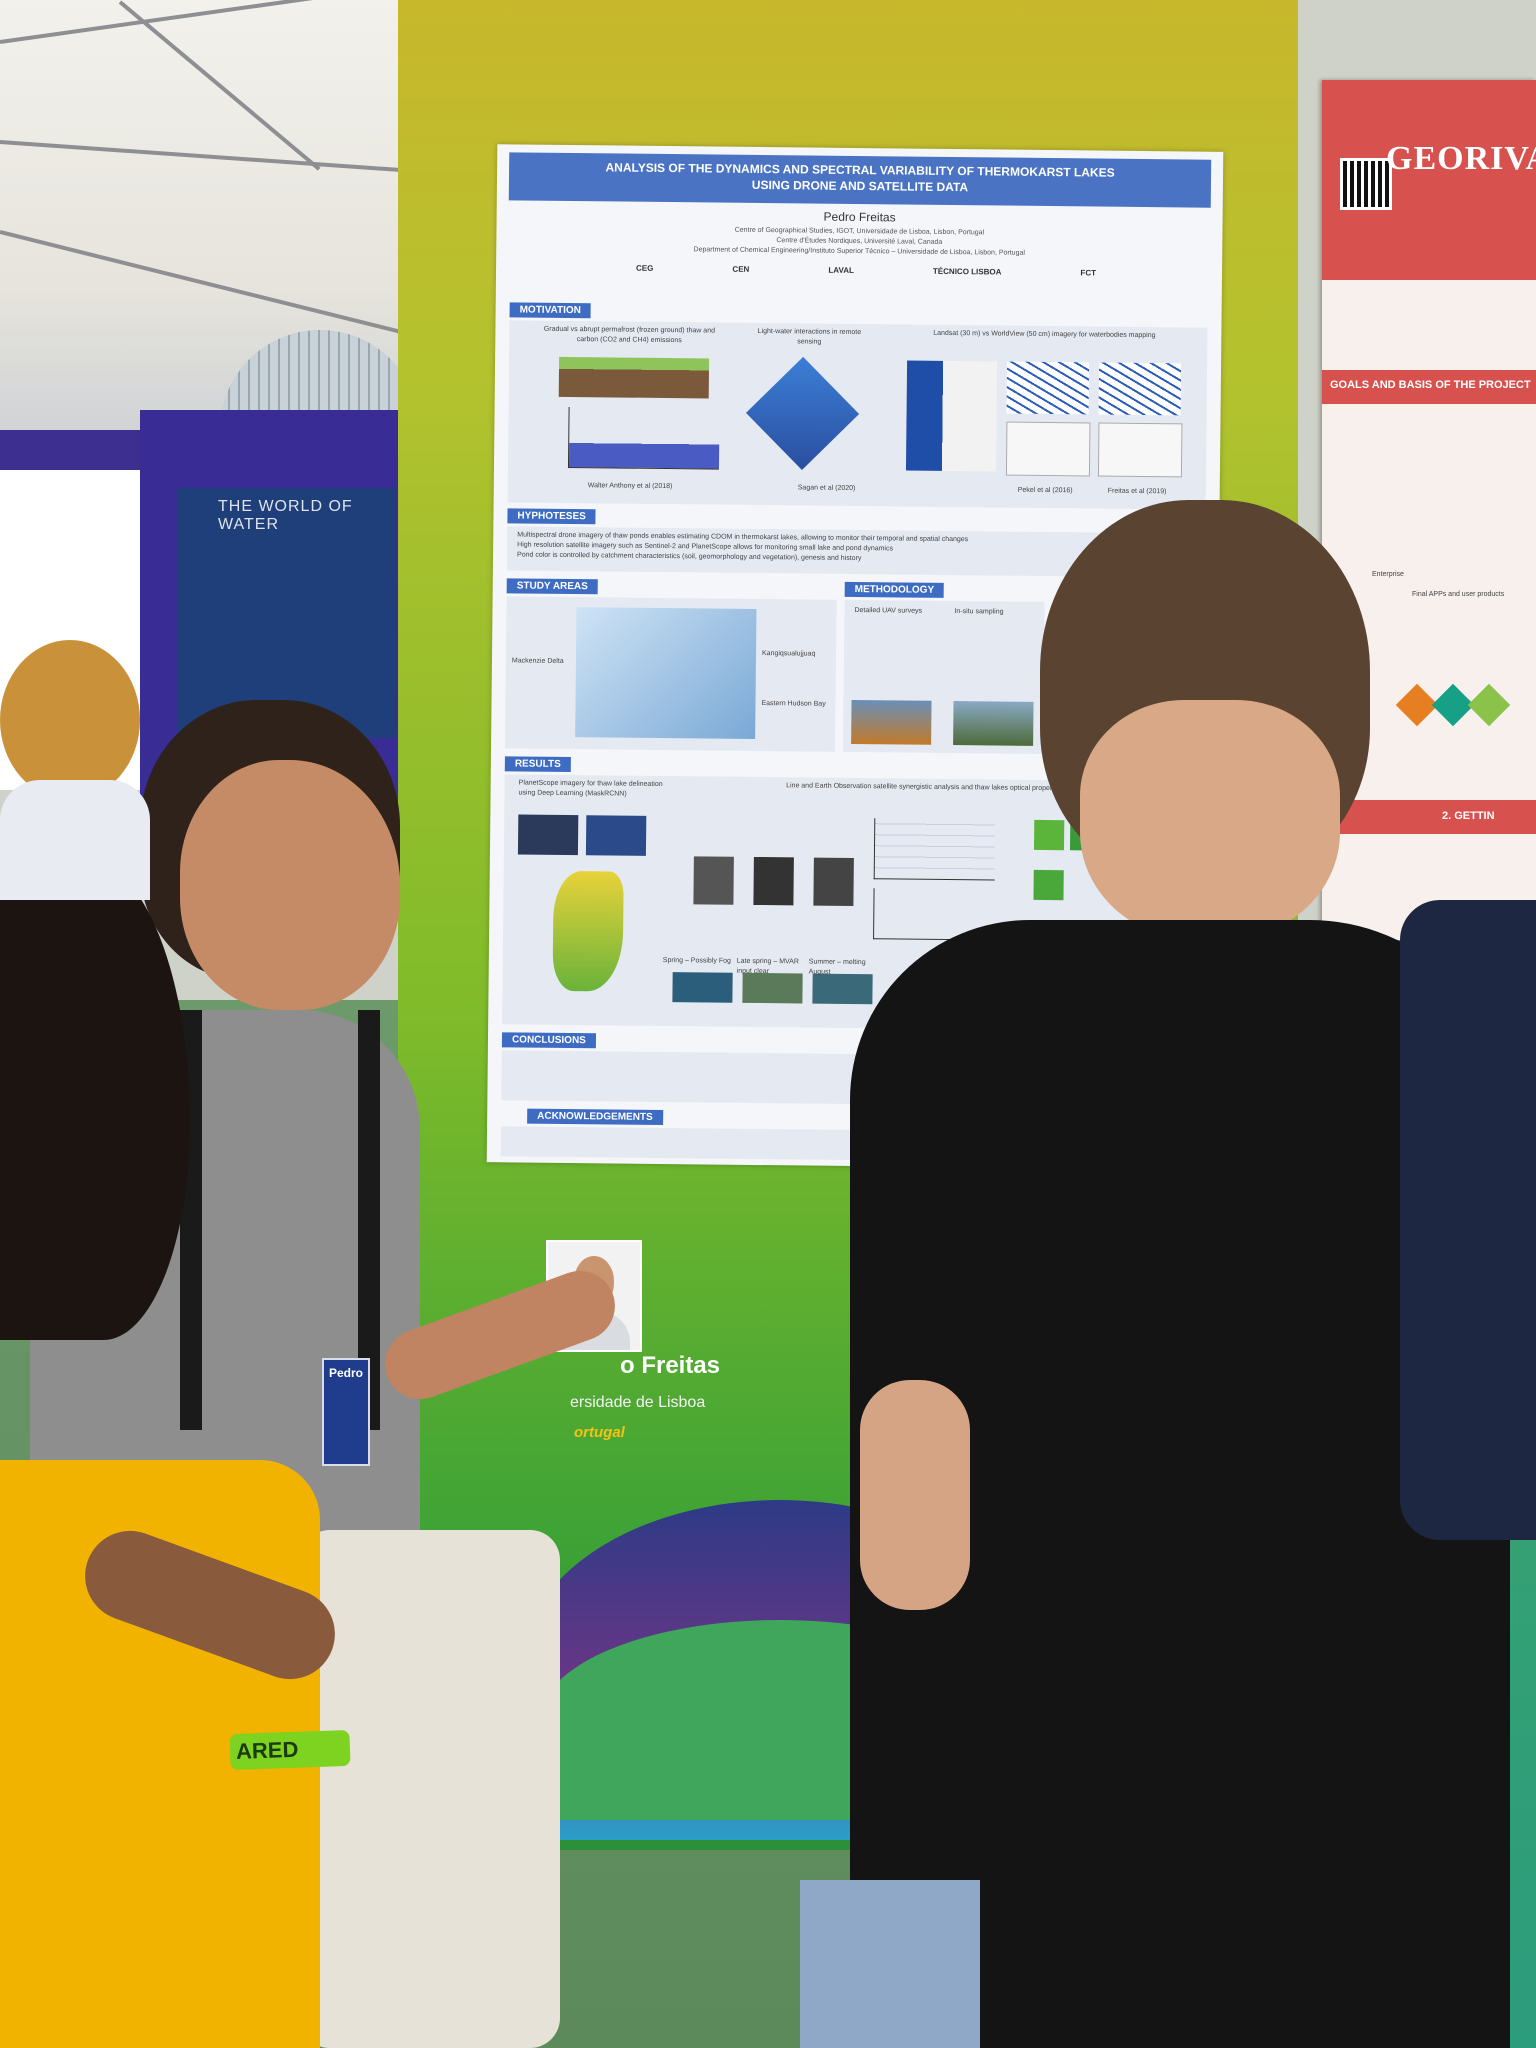 This screenshot has height=2048, width=1536. Describe the element at coordinates (837, 967) in the screenshot. I see `season-label: Summer – melting August` at that location.